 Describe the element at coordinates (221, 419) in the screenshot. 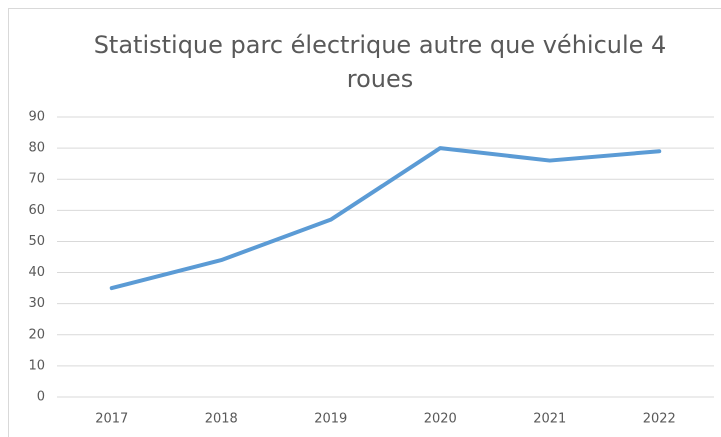

I see `x-tick-label: 2018` at that location.